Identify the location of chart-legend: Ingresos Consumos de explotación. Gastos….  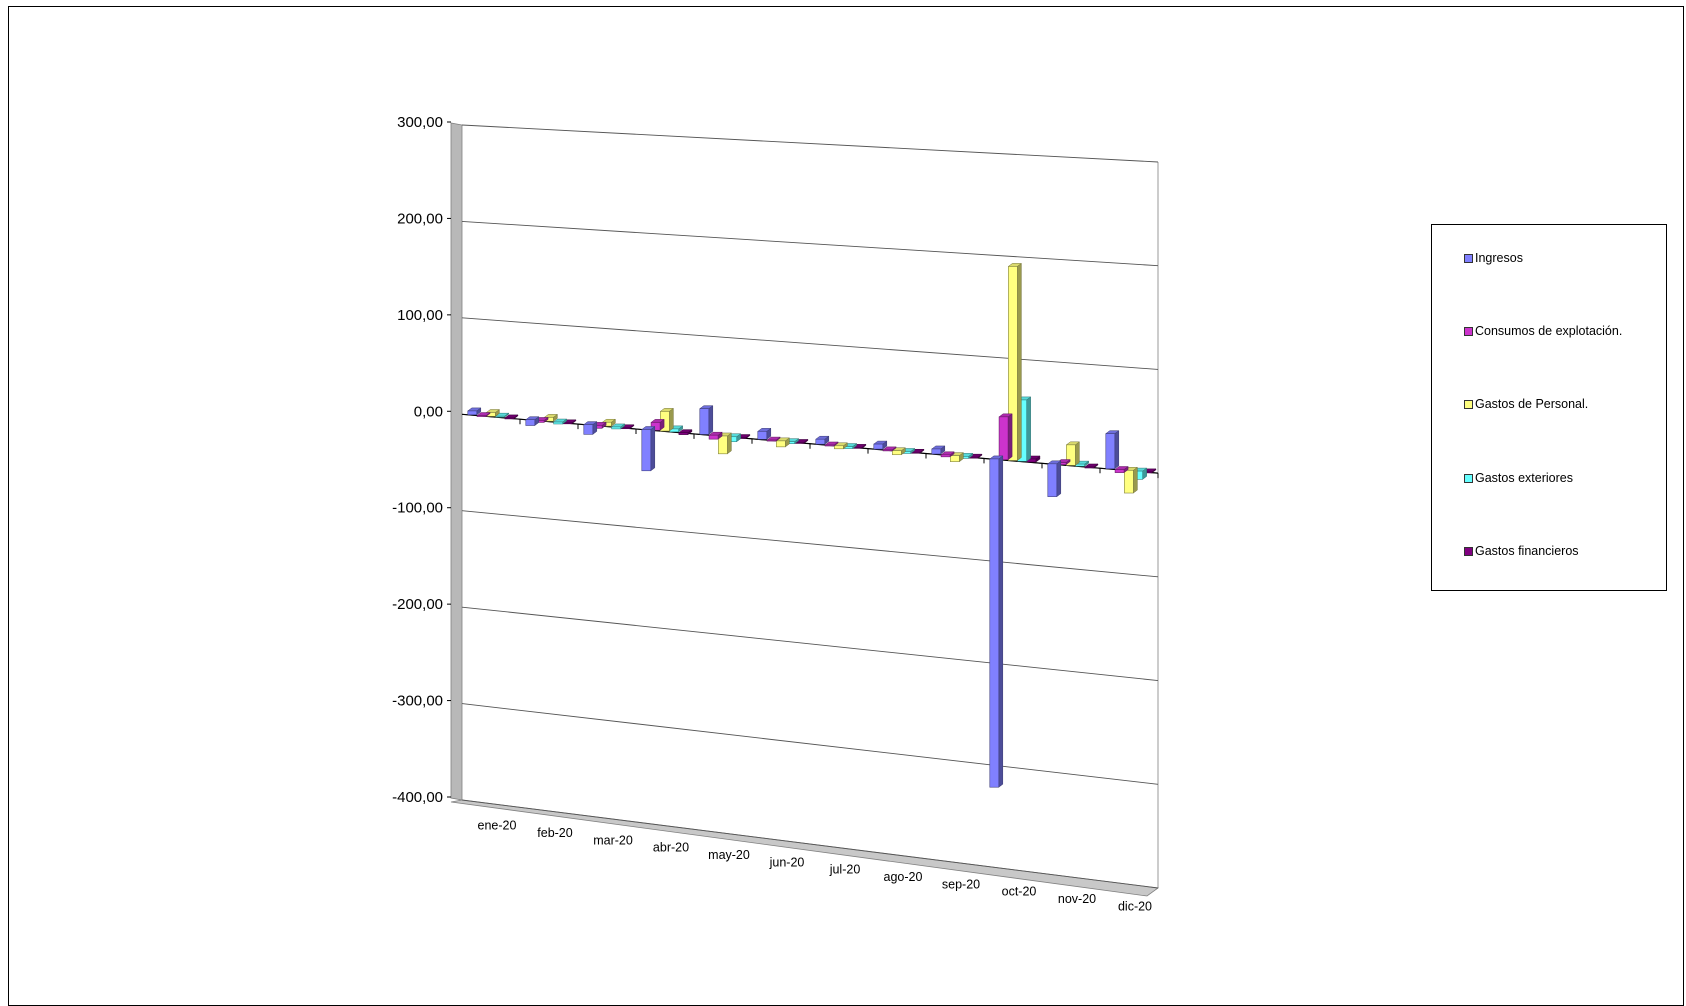
(1549, 407).